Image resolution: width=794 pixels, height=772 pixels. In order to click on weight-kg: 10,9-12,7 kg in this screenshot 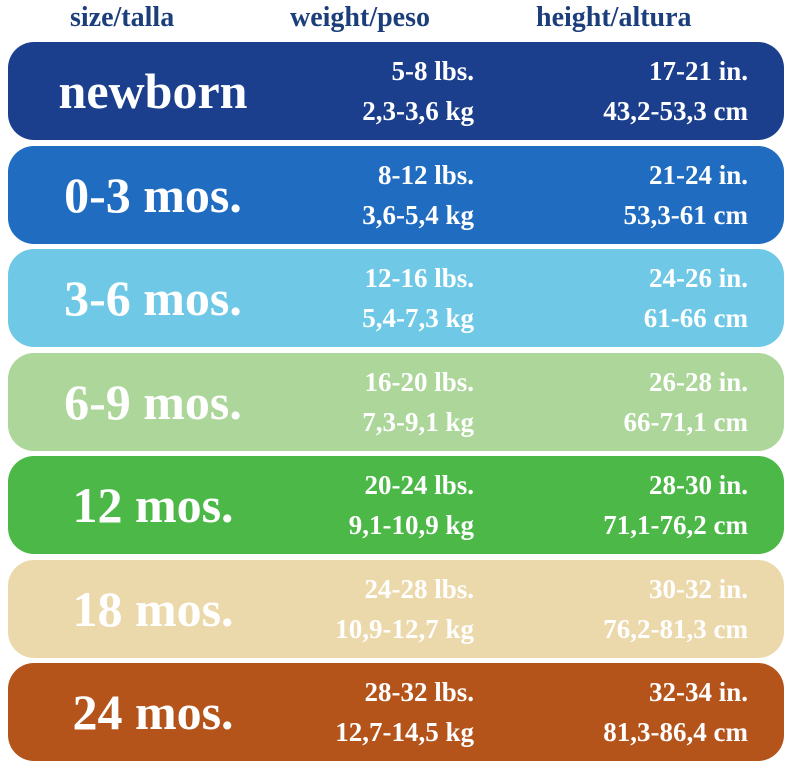, I will do `click(404, 628)`.